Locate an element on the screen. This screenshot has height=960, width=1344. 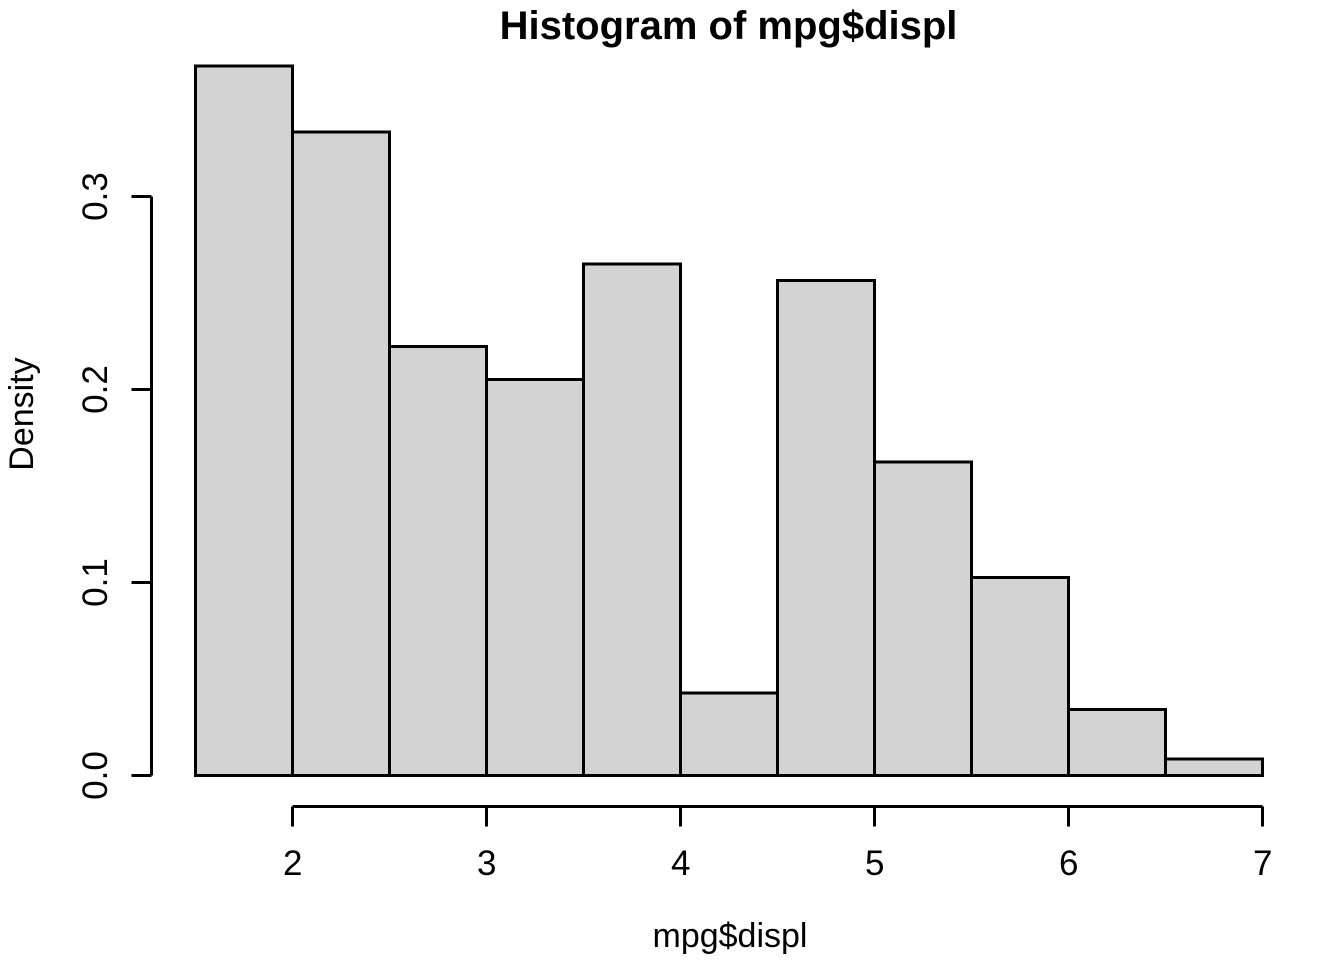
chart-title: Histogram of mpg$displ is located at coordinates (729, 26).